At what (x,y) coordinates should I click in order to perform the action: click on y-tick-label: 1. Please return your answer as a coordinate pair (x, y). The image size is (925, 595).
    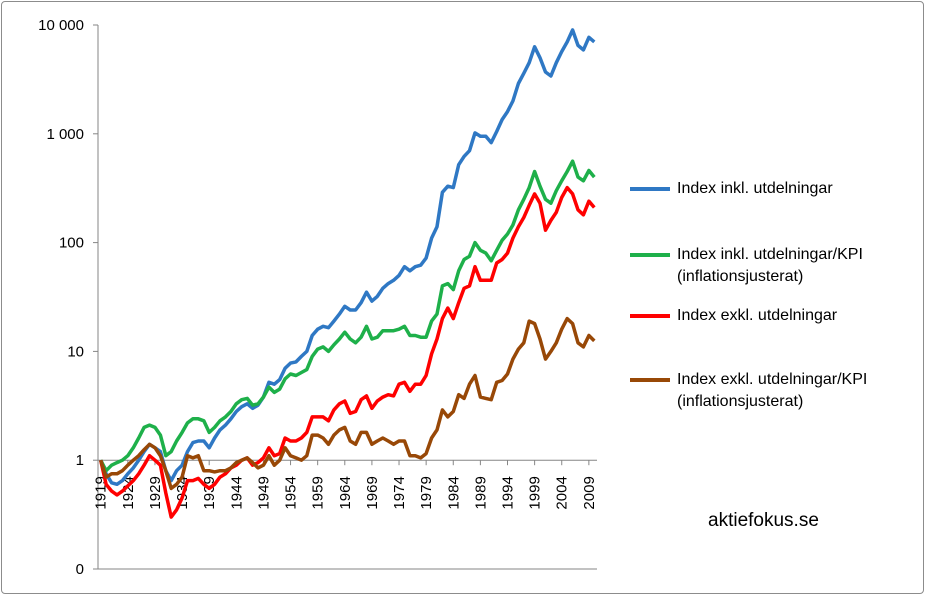
    Looking at the image, I should click on (80, 460).